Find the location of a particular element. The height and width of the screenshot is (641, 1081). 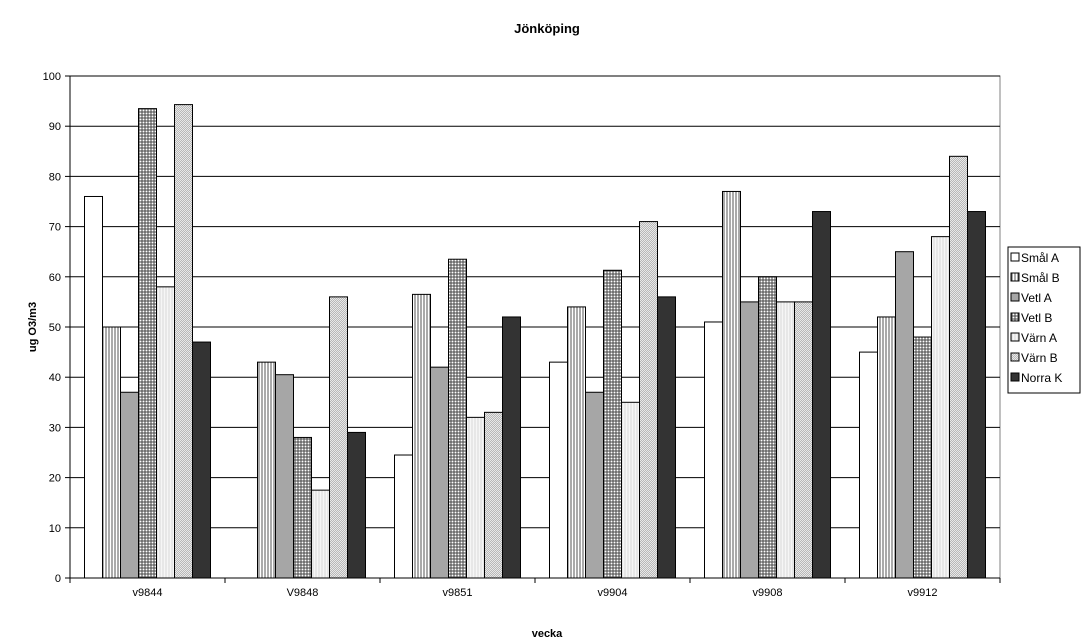

y-tick-label: 30 is located at coordinates (55, 428).